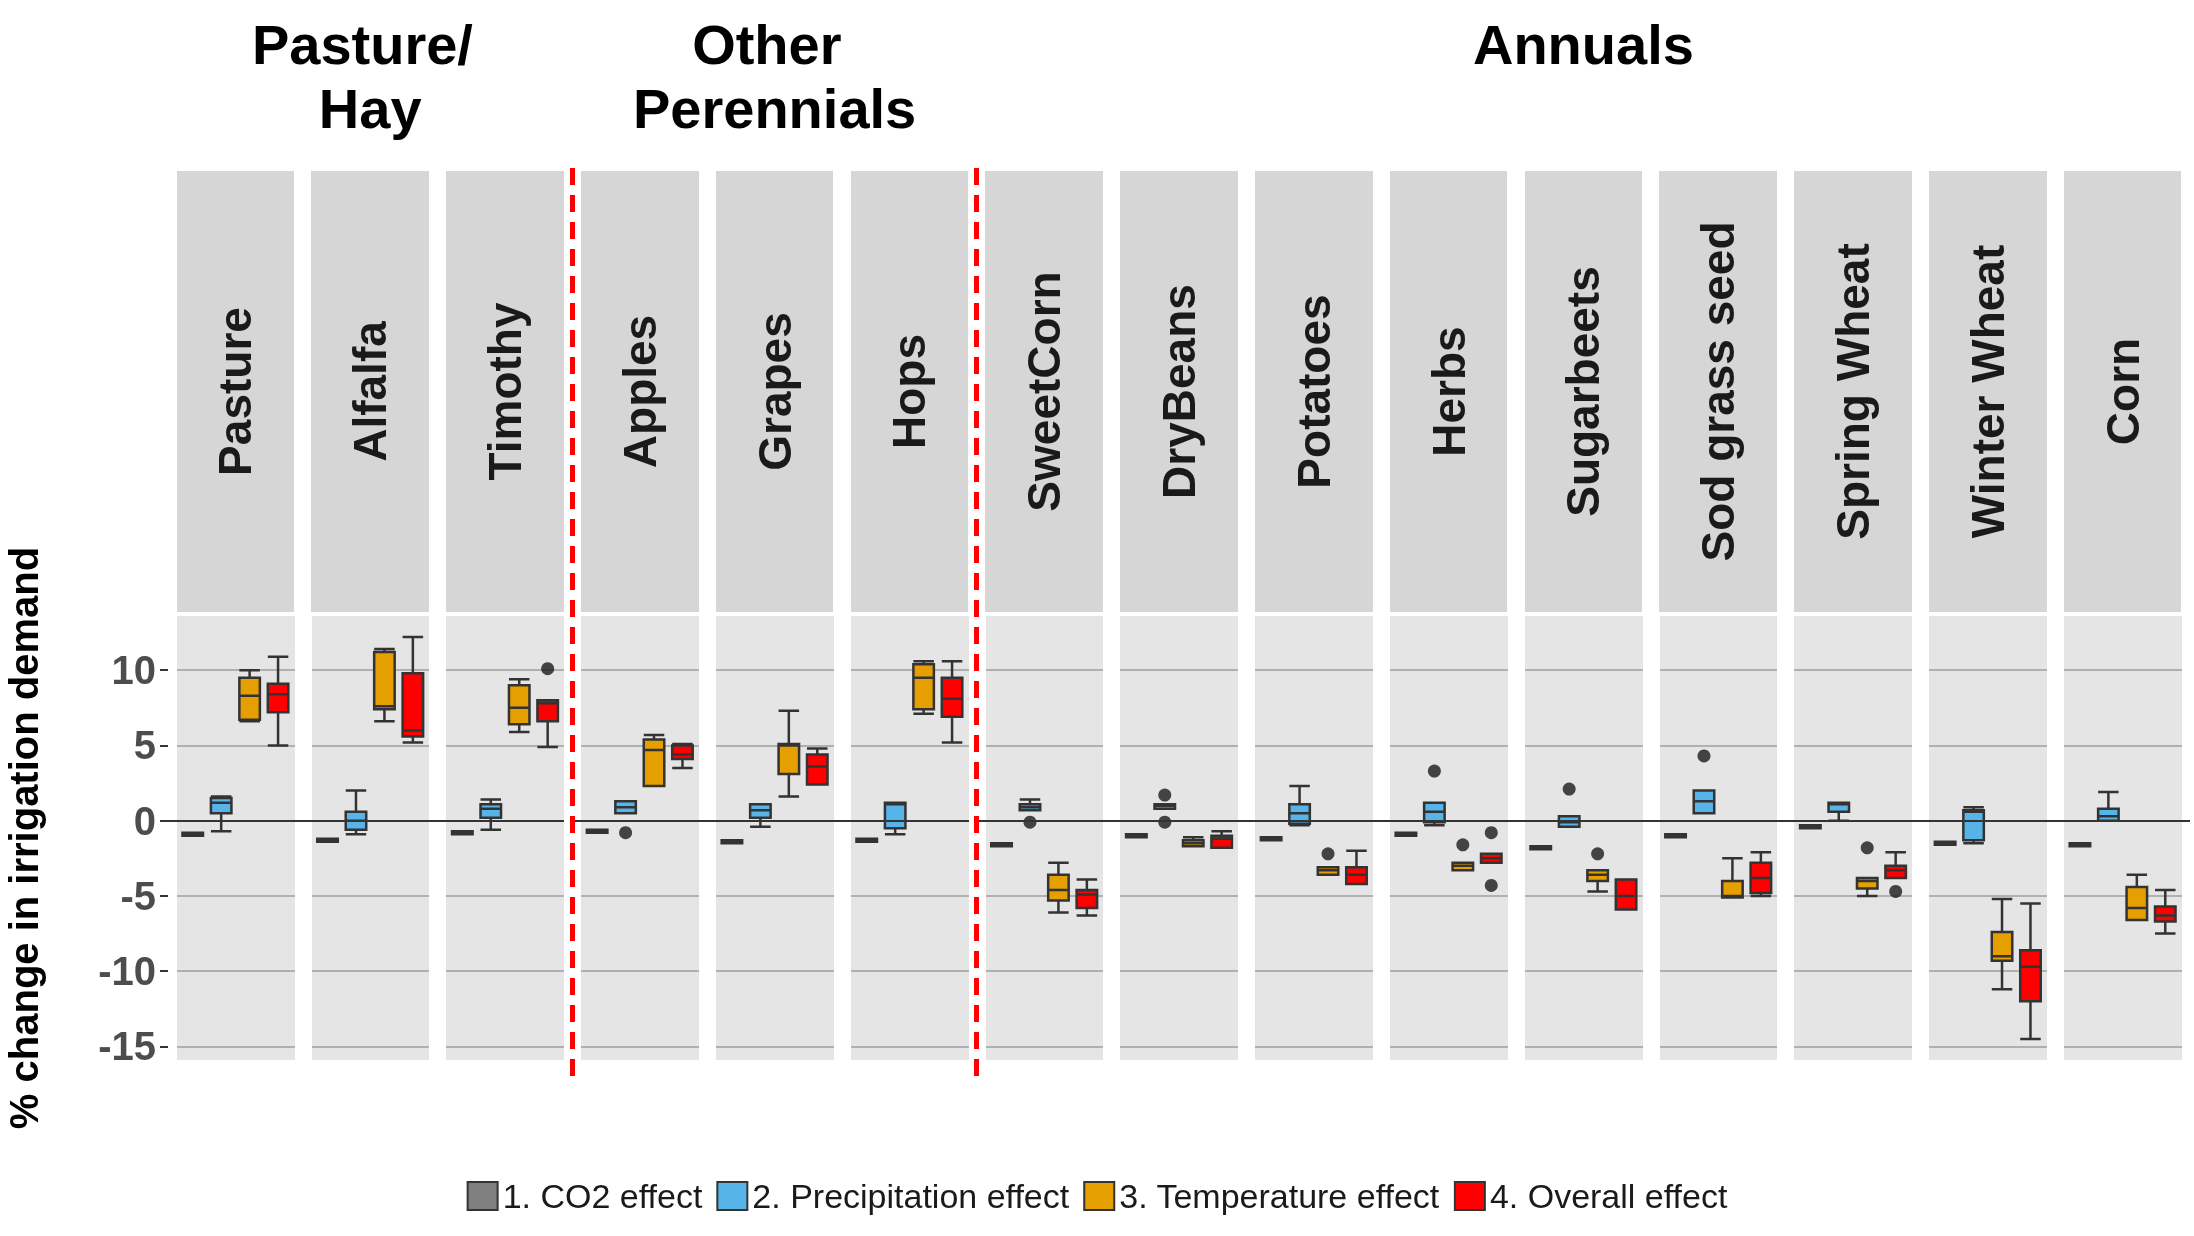 This screenshot has height=1236, width=2194. Describe the element at coordinates (774, 391) in the screenshot. I see `x-tick-label: Grapes` at that location.